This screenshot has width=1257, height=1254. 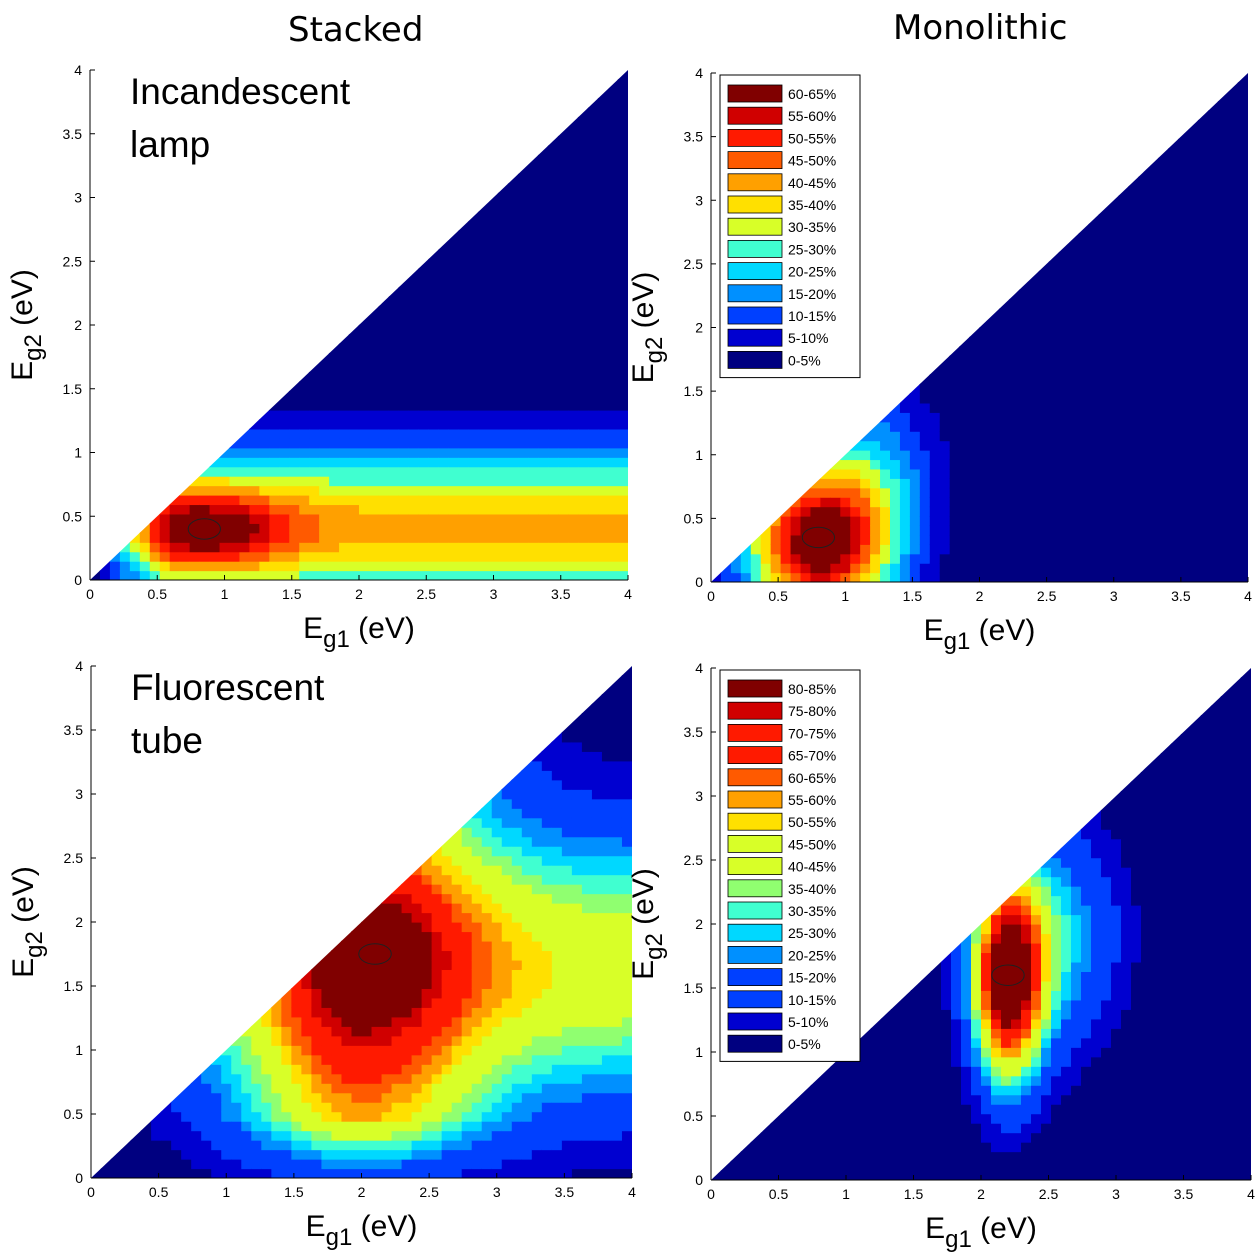 I want to click on panel-annotation: lamp, so click(x=170, y=144).